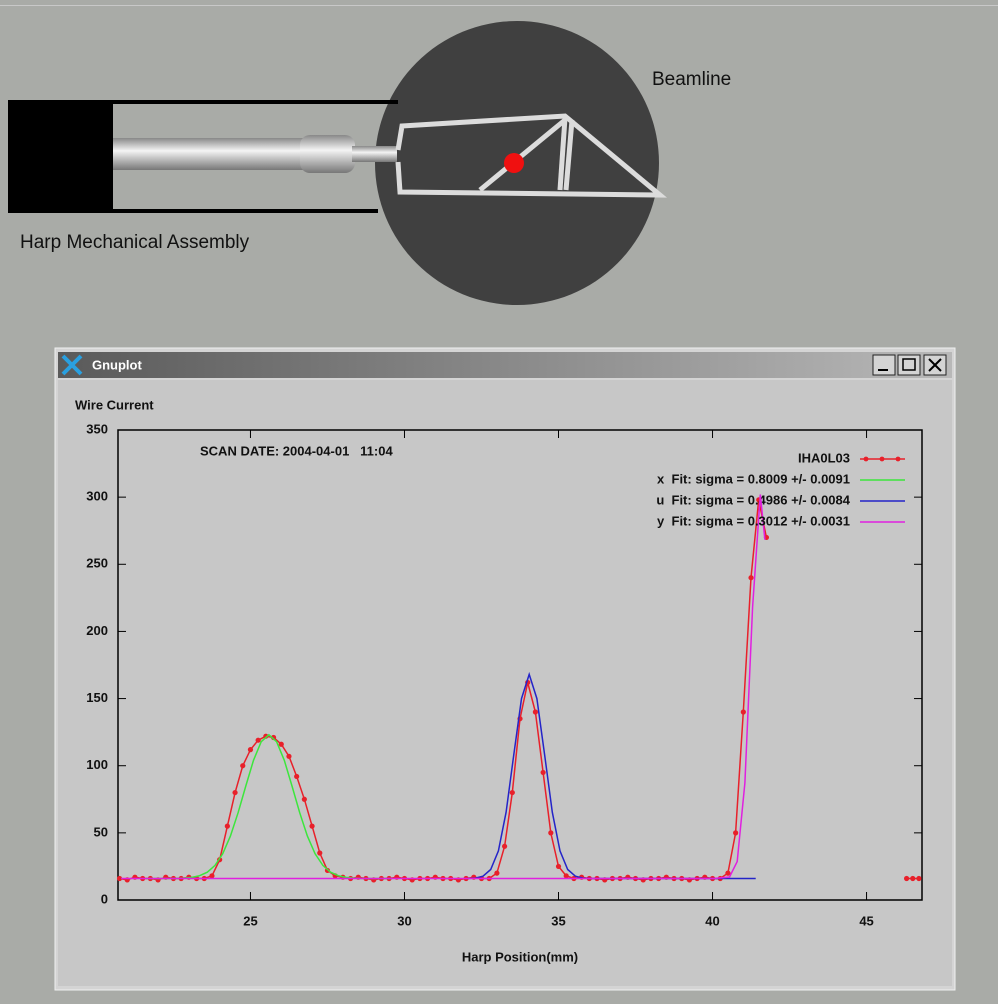 The image size is (998, 1004). Describe the element at coordinates (712, 920) in the screenshot. I see `x-tick-label: 40` at that location.